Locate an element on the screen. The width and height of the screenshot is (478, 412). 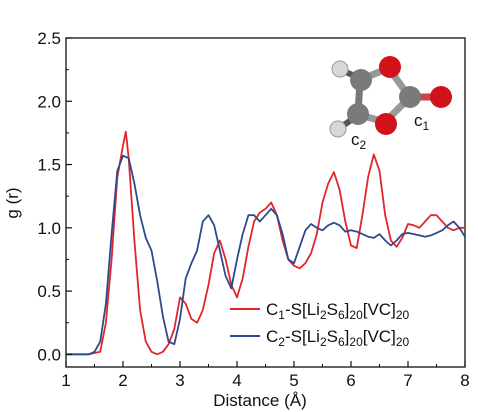
y-tick-label: 2.5 is located at coordinates (49, 38).